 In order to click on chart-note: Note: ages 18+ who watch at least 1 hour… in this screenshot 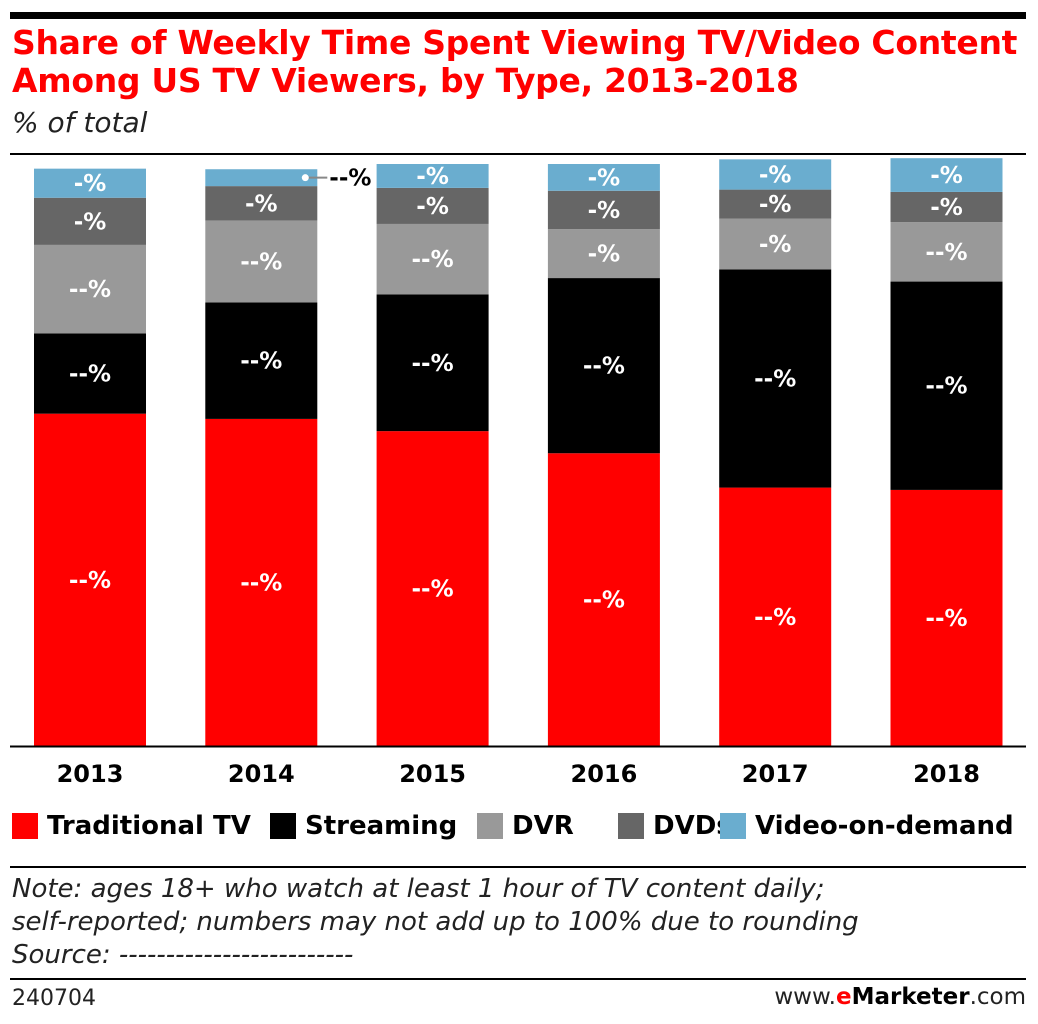, I will do `click(517, 922)`.